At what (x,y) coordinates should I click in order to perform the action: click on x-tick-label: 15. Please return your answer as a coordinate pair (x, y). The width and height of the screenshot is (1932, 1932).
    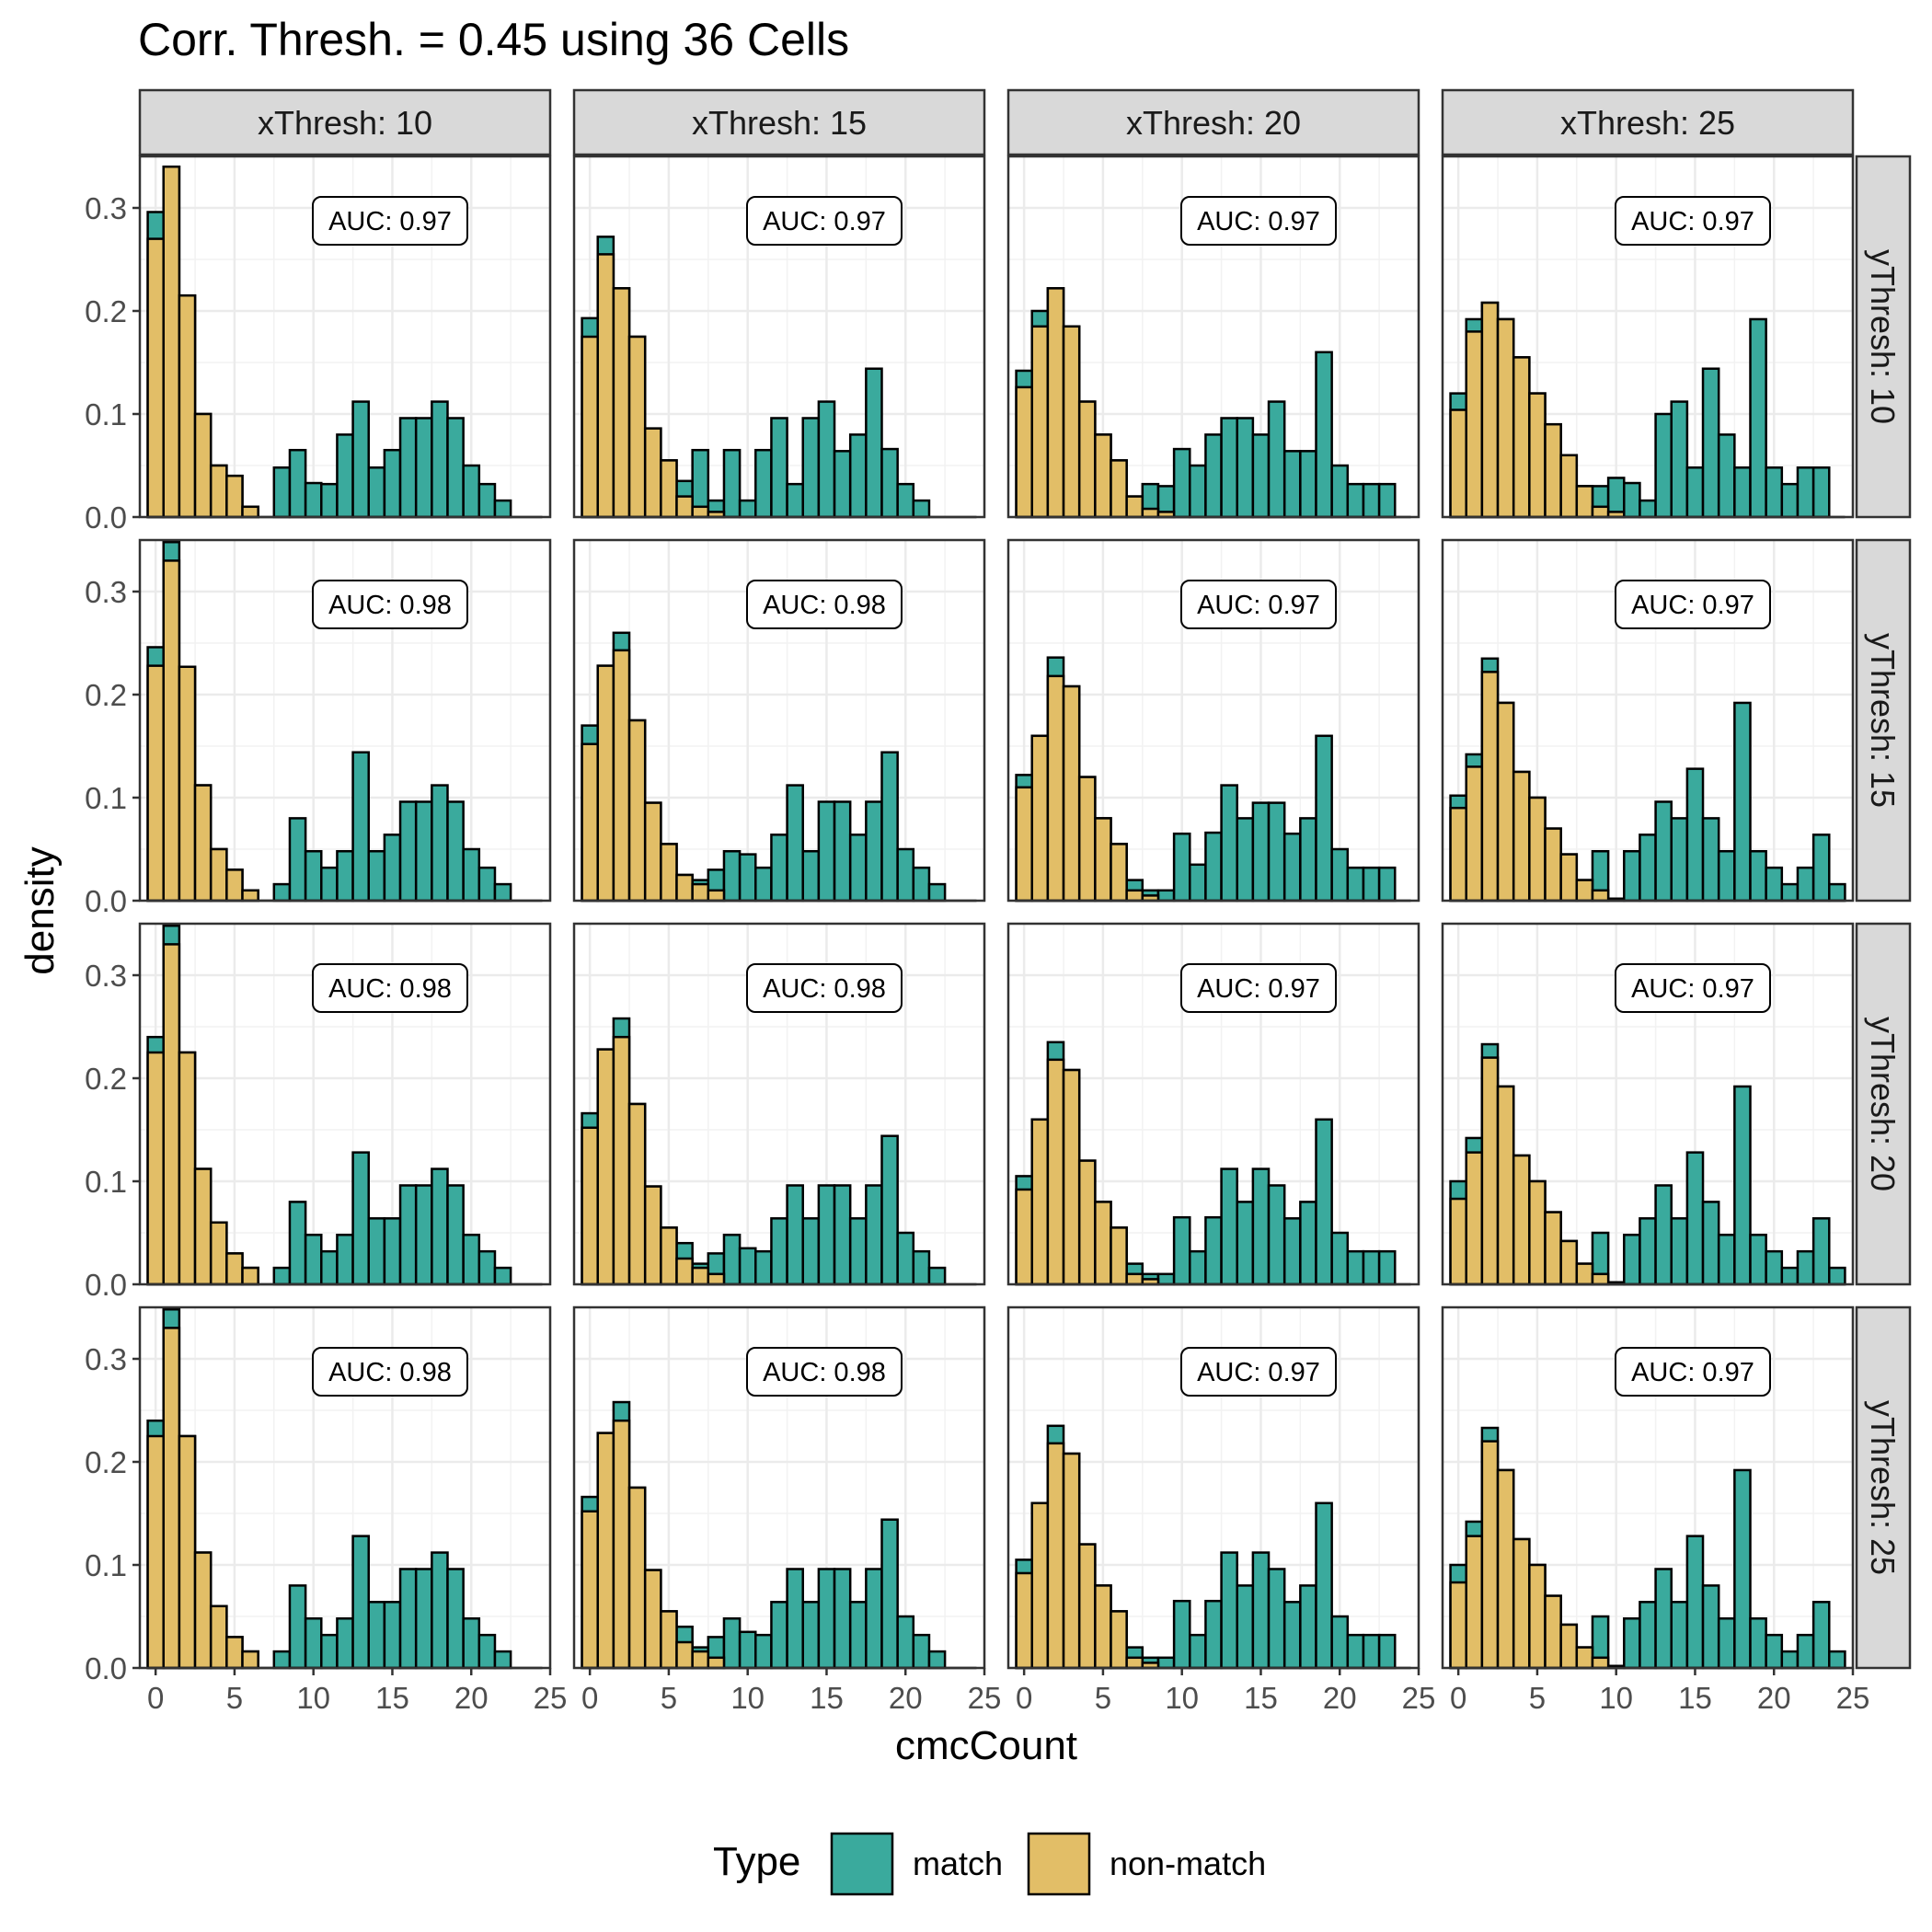
    Looking at the image, I should click on (392, 1698).